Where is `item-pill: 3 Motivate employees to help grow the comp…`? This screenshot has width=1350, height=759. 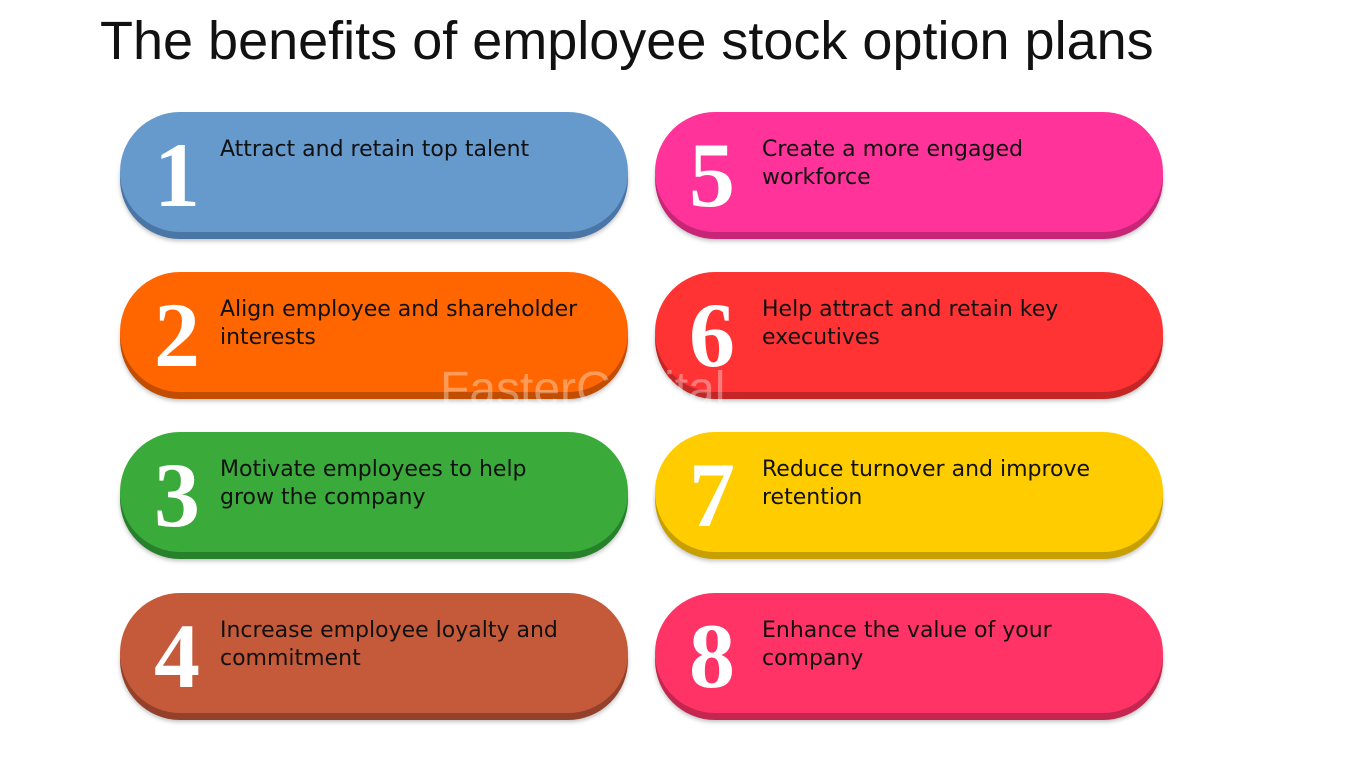 item-pill: 3 Motivate employees to help grow the comp… is located at coordinates (374, 492).